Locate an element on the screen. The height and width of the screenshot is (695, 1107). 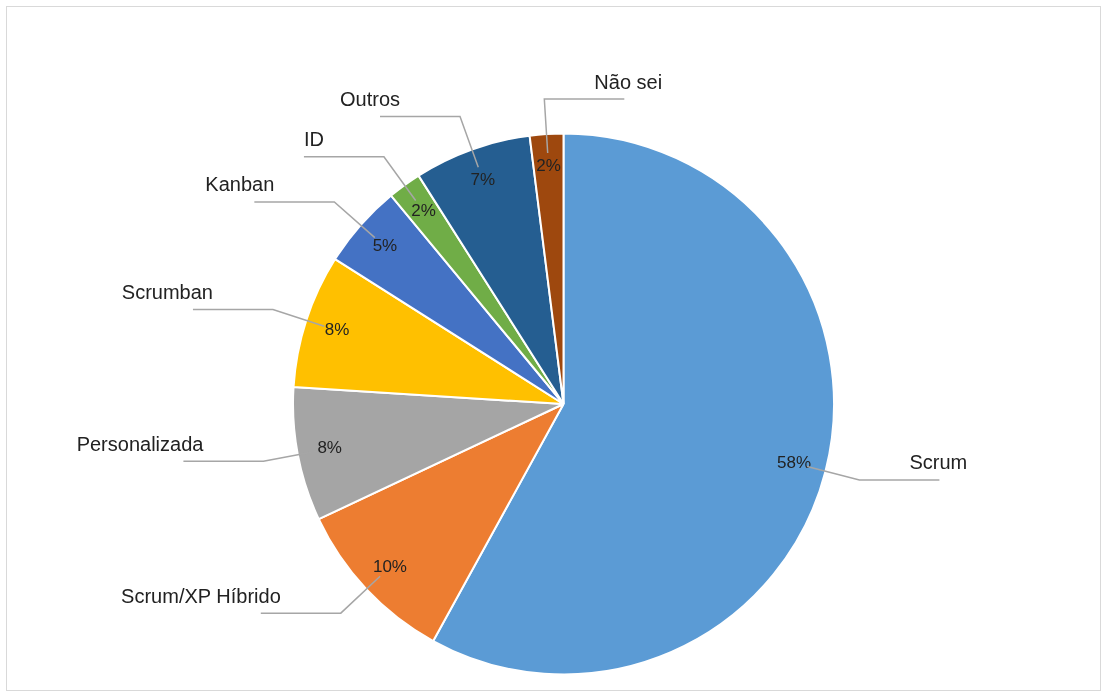
slice-label: Personalizada is located at coordinates (140, 443).